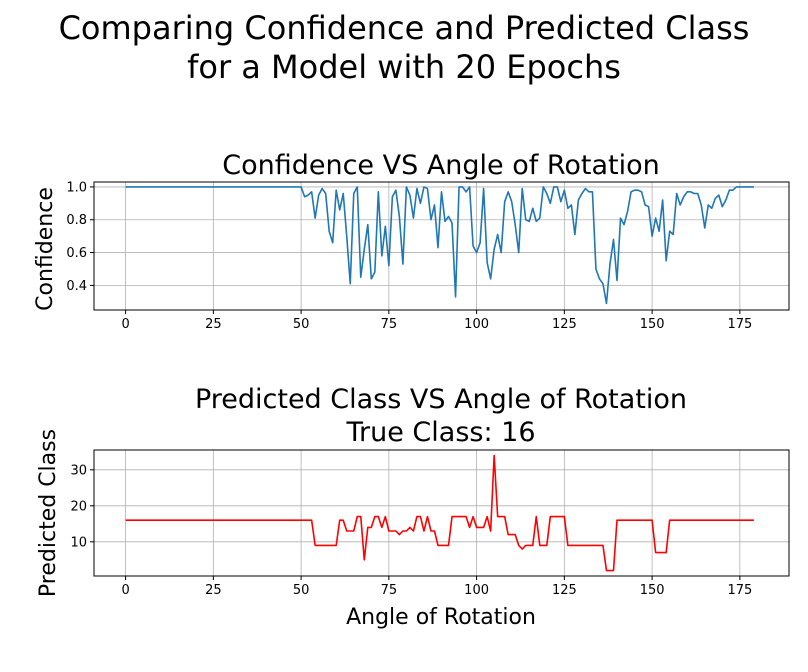 This screenshot has width=808, height=672. Describe the element at coordinates (78, 506) in the screenshot. I see `predicted-class-y-tick-label: 20` at that location.